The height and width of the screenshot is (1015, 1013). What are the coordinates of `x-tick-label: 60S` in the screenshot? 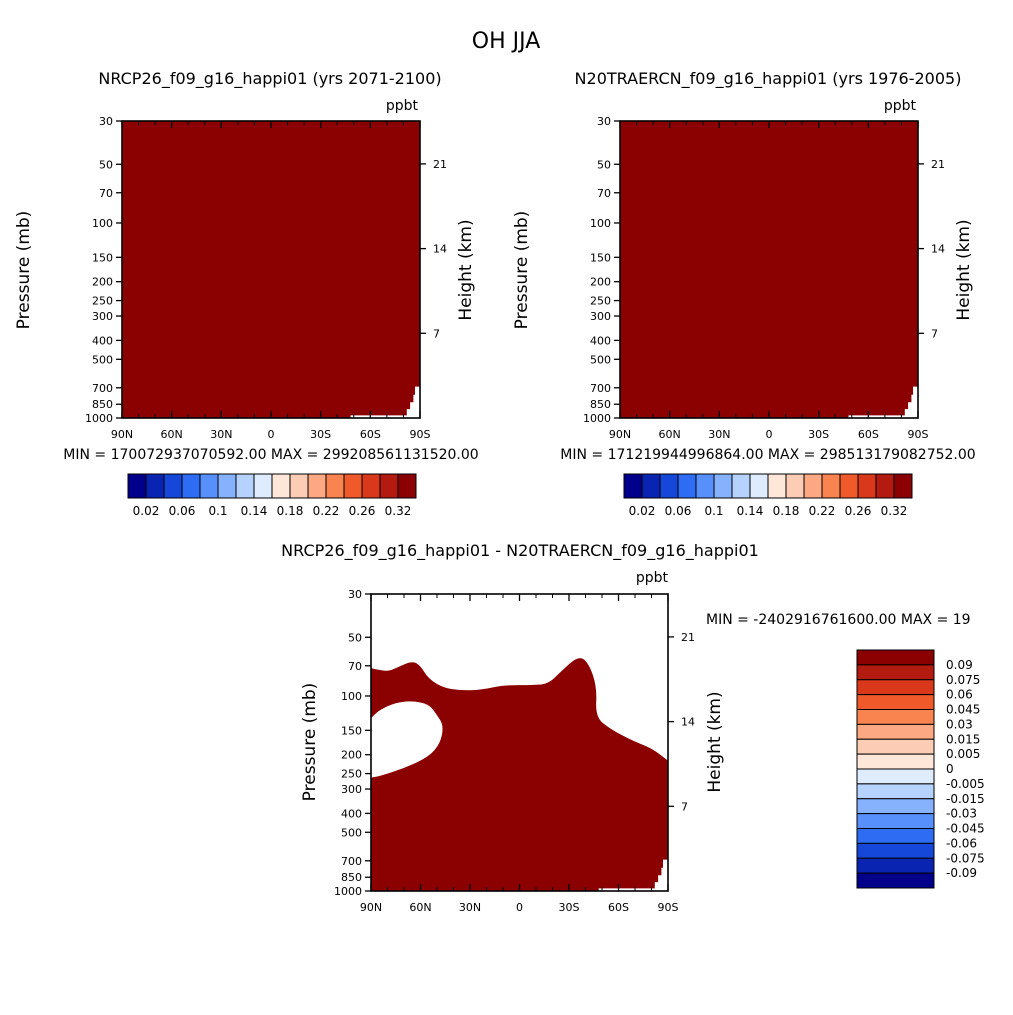 It's located at (370, 434).